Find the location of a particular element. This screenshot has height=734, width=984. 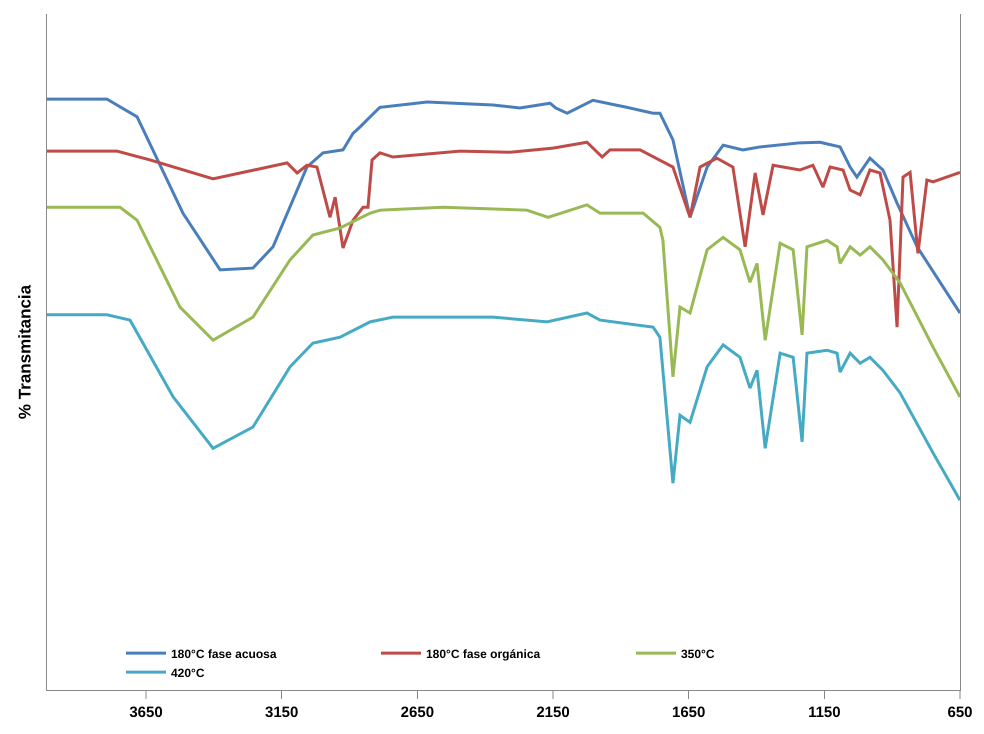

legend-label: 420°C is located at coordinates (188, 673).